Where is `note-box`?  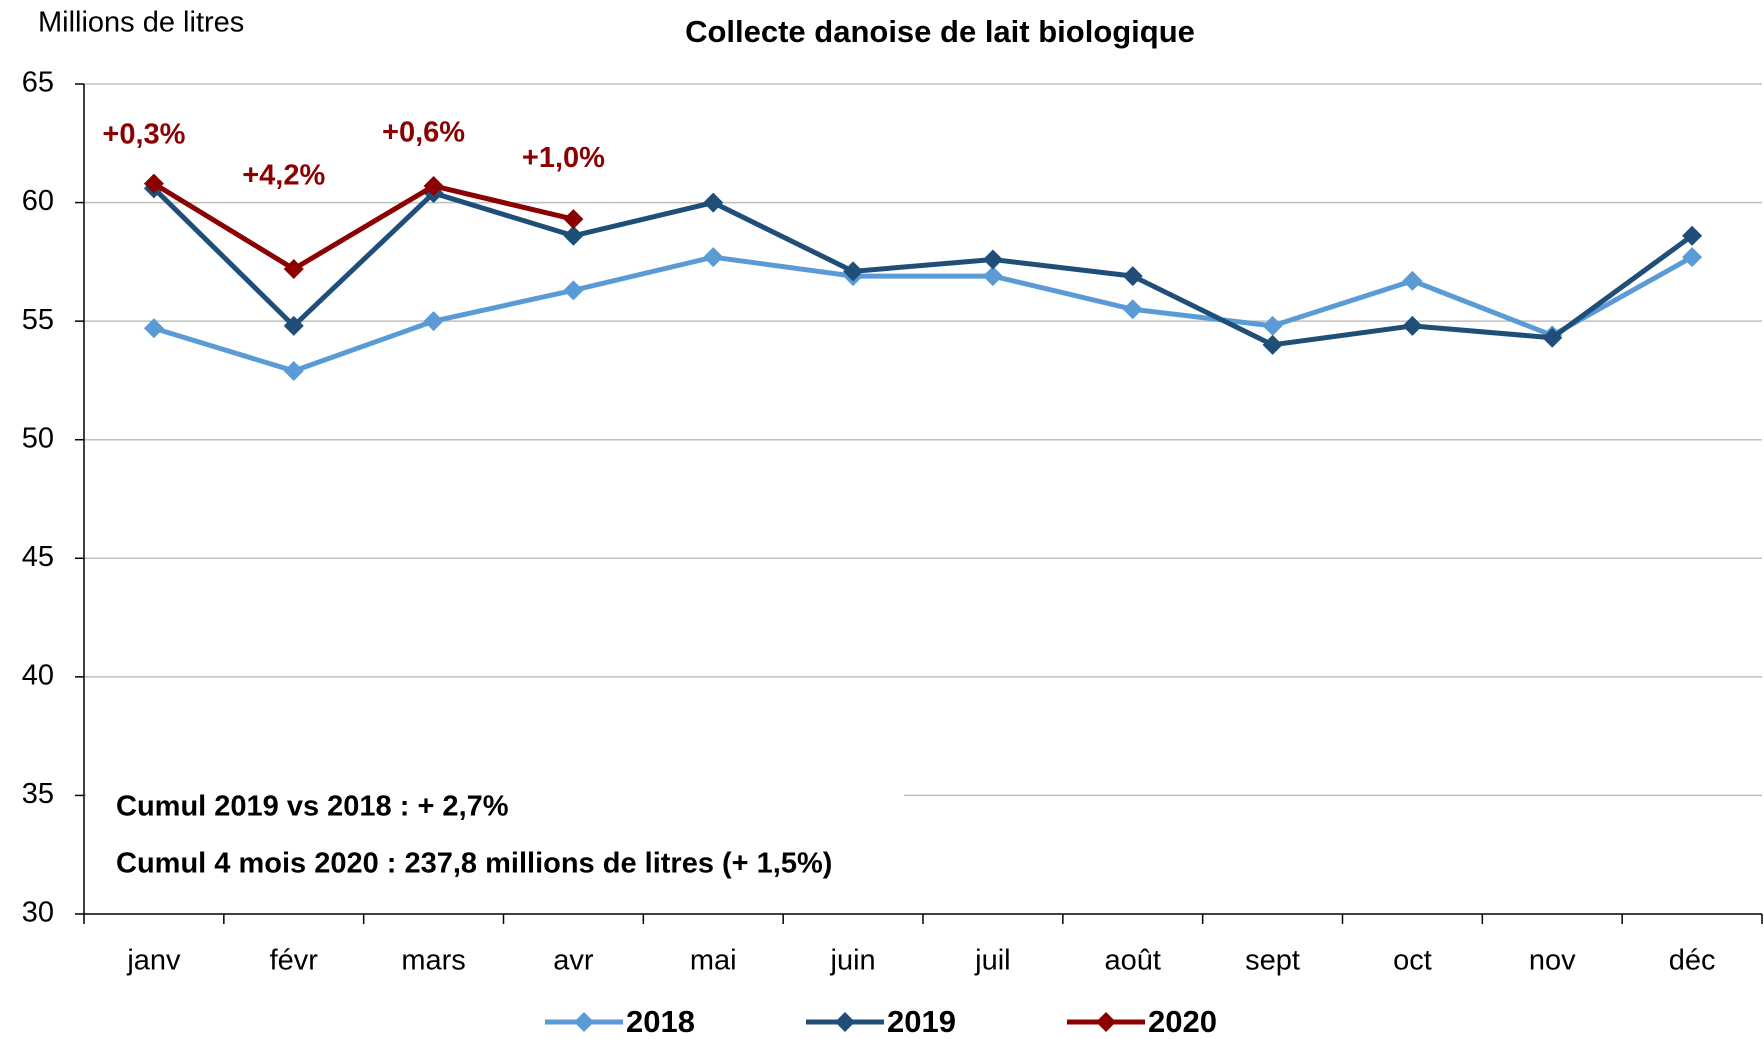
note-box is located at coordinates (495, 842).